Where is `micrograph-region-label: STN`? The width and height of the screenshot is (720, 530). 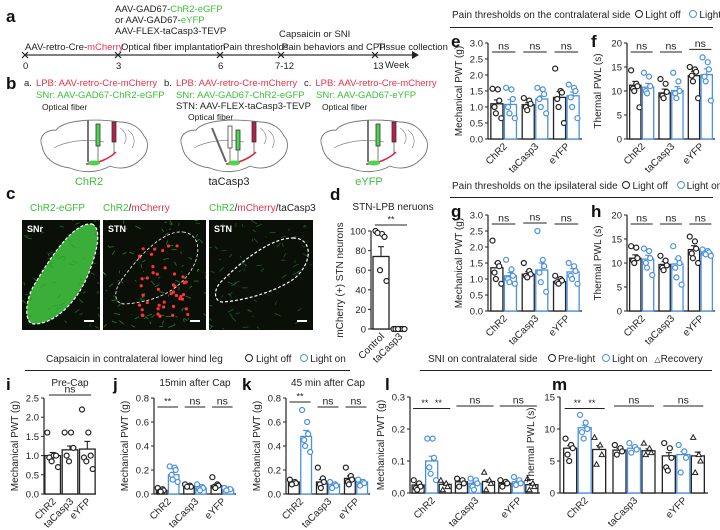 micrograph-region-label: STN is located at coordinates (223, 229).